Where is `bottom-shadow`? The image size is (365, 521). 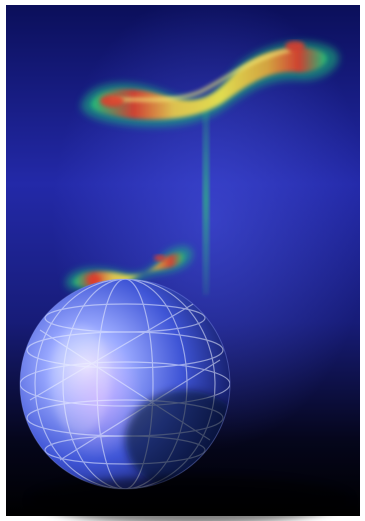 bottom-shadow is located at coordinates (190, 498).